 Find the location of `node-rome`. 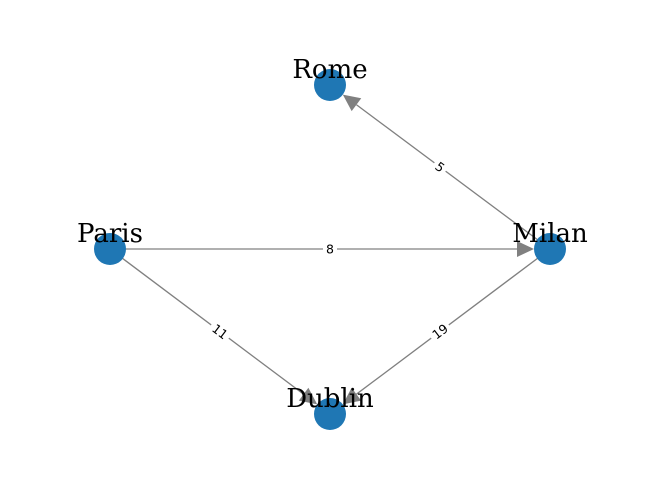

node-rome is located at coordinates (330, 85).